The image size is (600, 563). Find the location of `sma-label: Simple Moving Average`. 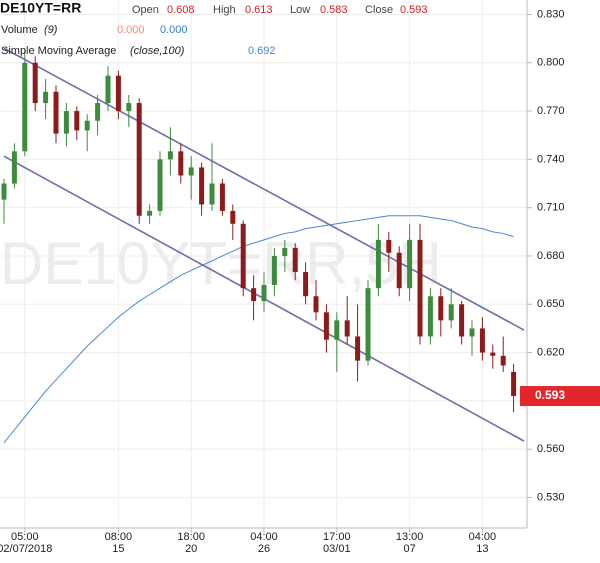

sma-label: Simple Moving Average is located at coordinates (58, 51).